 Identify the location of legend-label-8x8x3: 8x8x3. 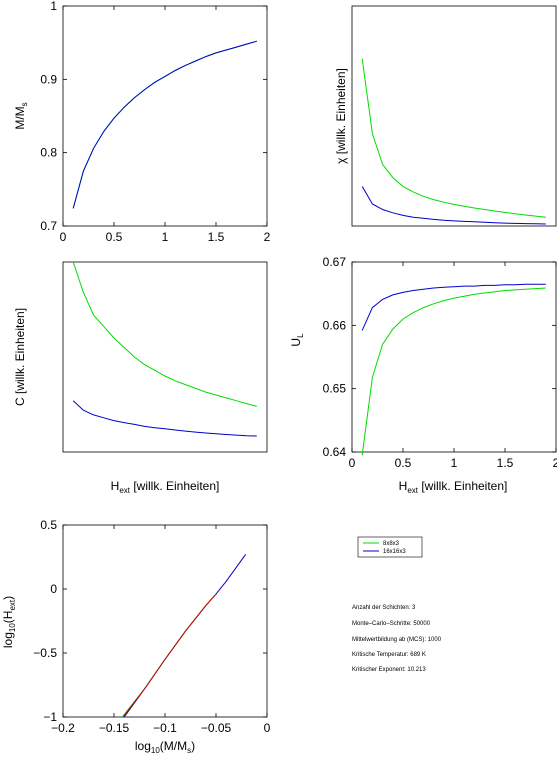
(391, 544).